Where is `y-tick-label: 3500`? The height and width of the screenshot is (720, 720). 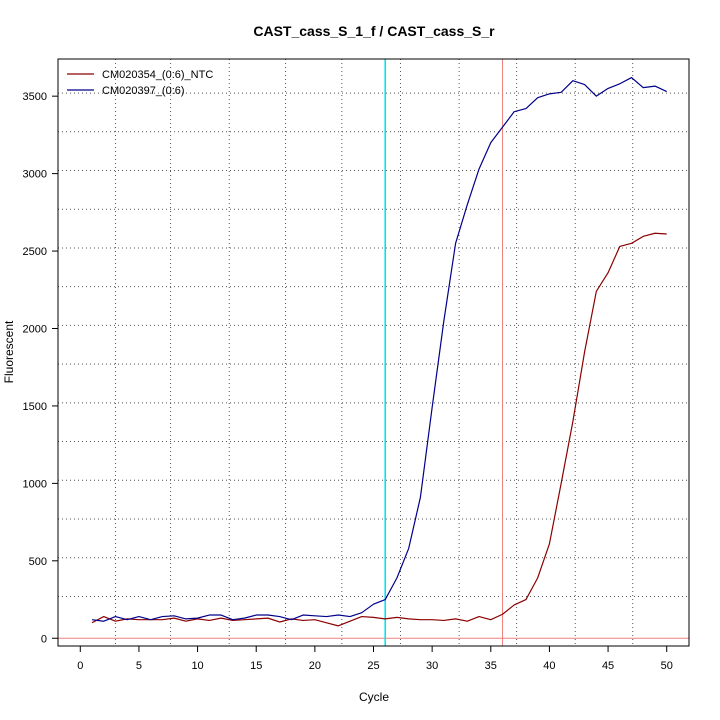 y-tick-label: 3500 is located at coordinates (35, 97).